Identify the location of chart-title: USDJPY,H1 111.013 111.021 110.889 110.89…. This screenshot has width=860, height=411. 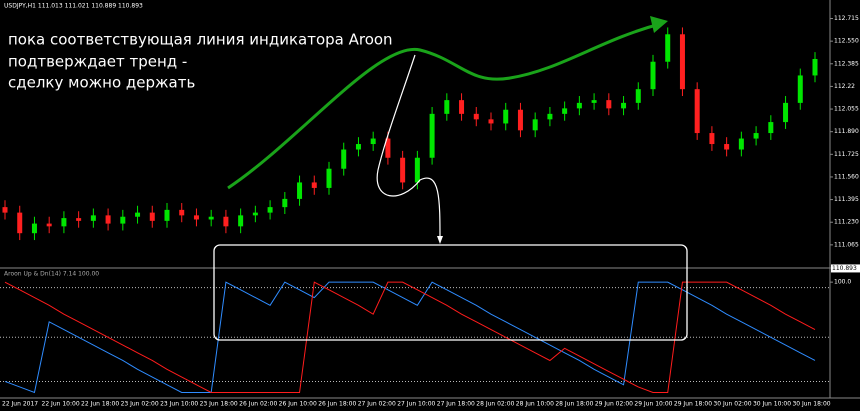
(73, 6).